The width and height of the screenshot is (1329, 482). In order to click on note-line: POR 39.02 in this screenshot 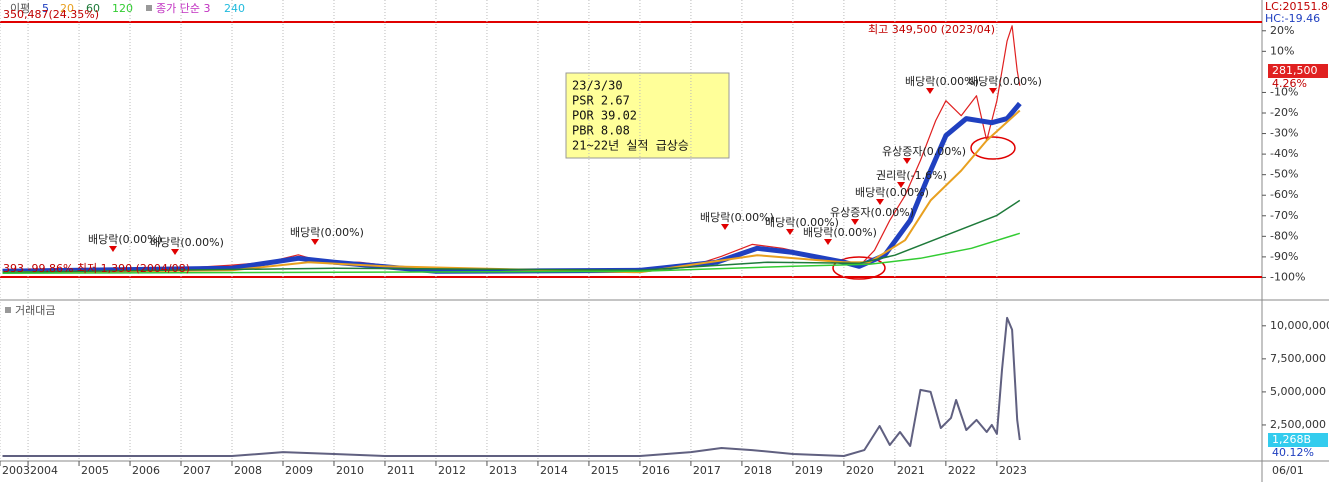, I will do `click(604, 116)`.